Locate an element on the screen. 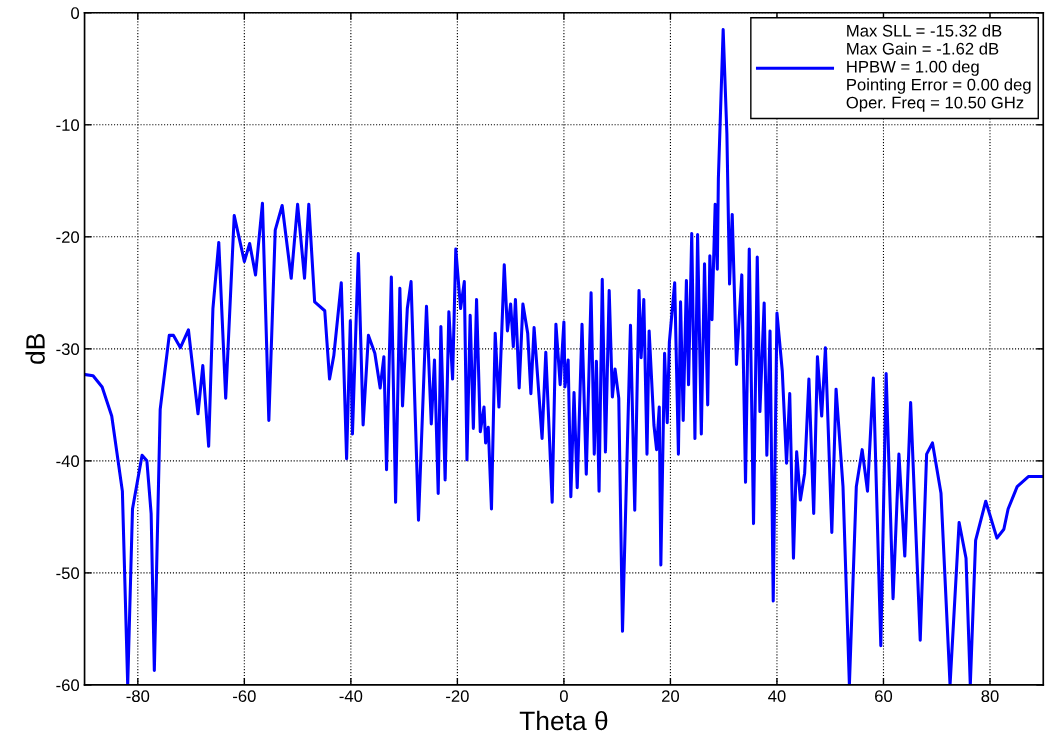  y-tick-label: -60 is located at coordinates (68, 685).